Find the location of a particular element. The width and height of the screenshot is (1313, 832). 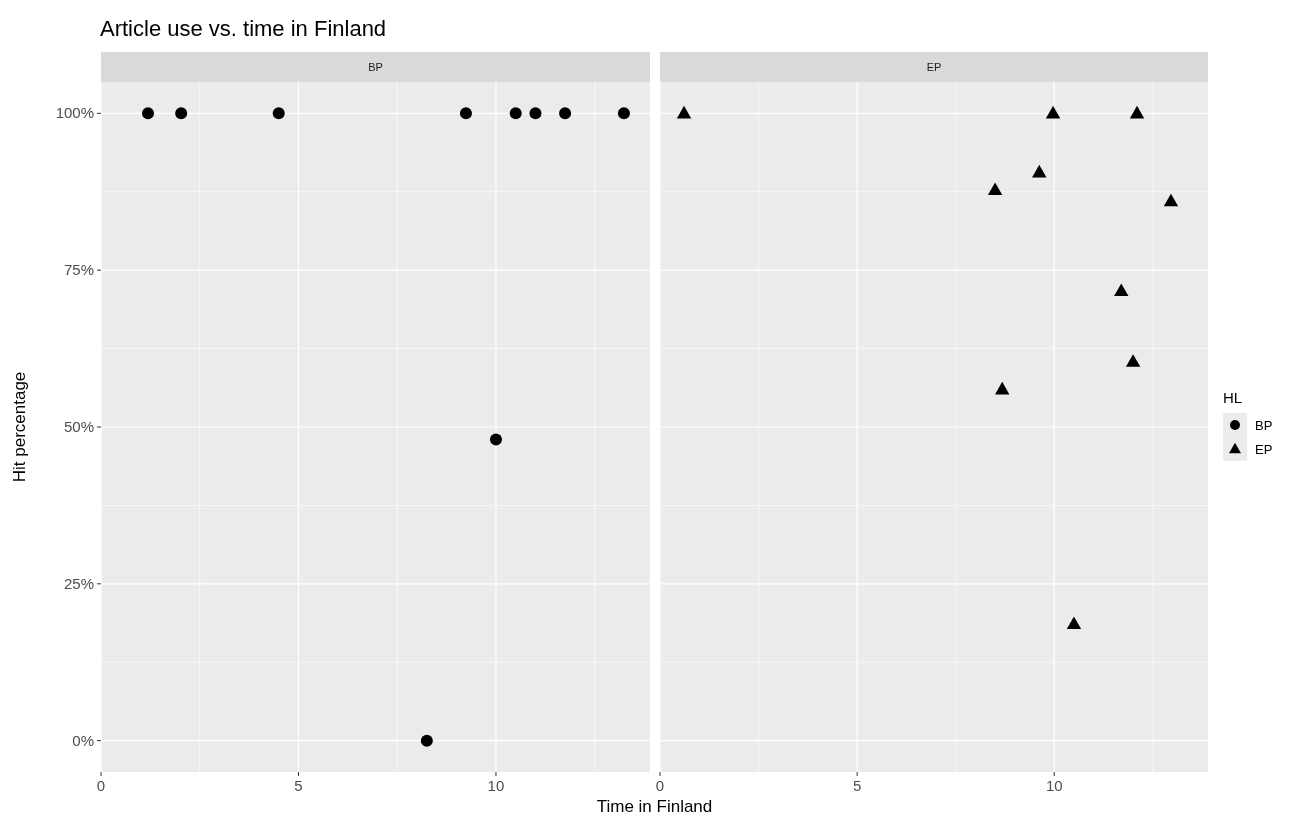

chart-title: Article use vs. time in Finland is located at coordinates (243, 28).